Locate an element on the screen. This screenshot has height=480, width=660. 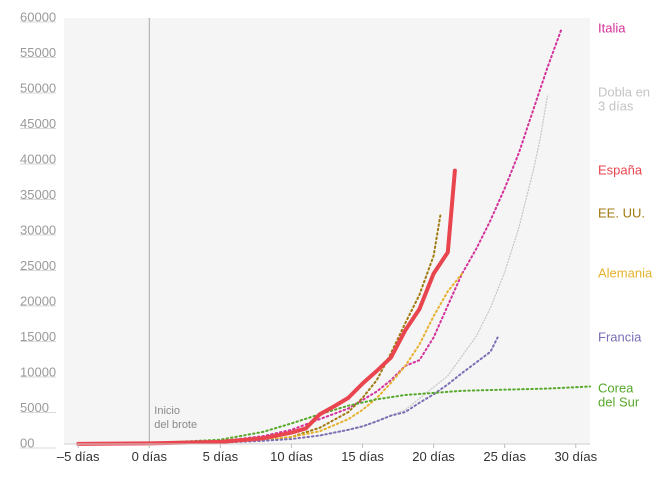
legend-label-corea-del-sur: del Sur is located at coordinates (619, 402).